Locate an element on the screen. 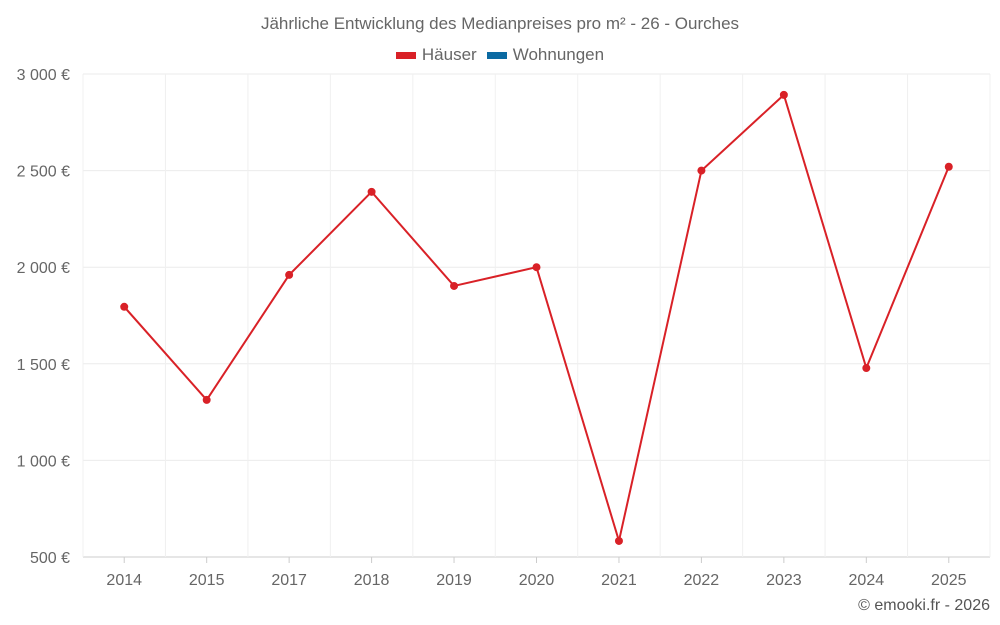 The width and height of the screenshot is (1000, 625). legend-item-haeuser: Häuser is located at coordinates (436, 55).